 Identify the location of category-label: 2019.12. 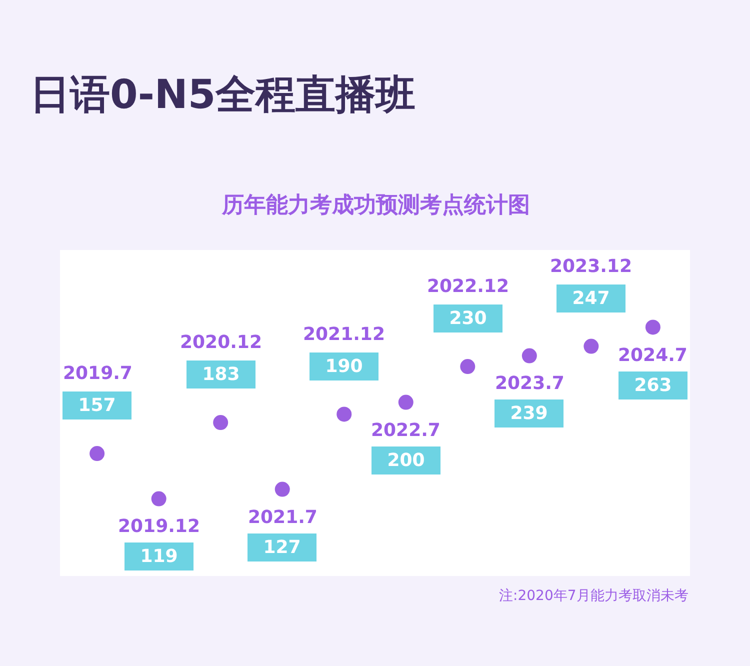
(159, 526).